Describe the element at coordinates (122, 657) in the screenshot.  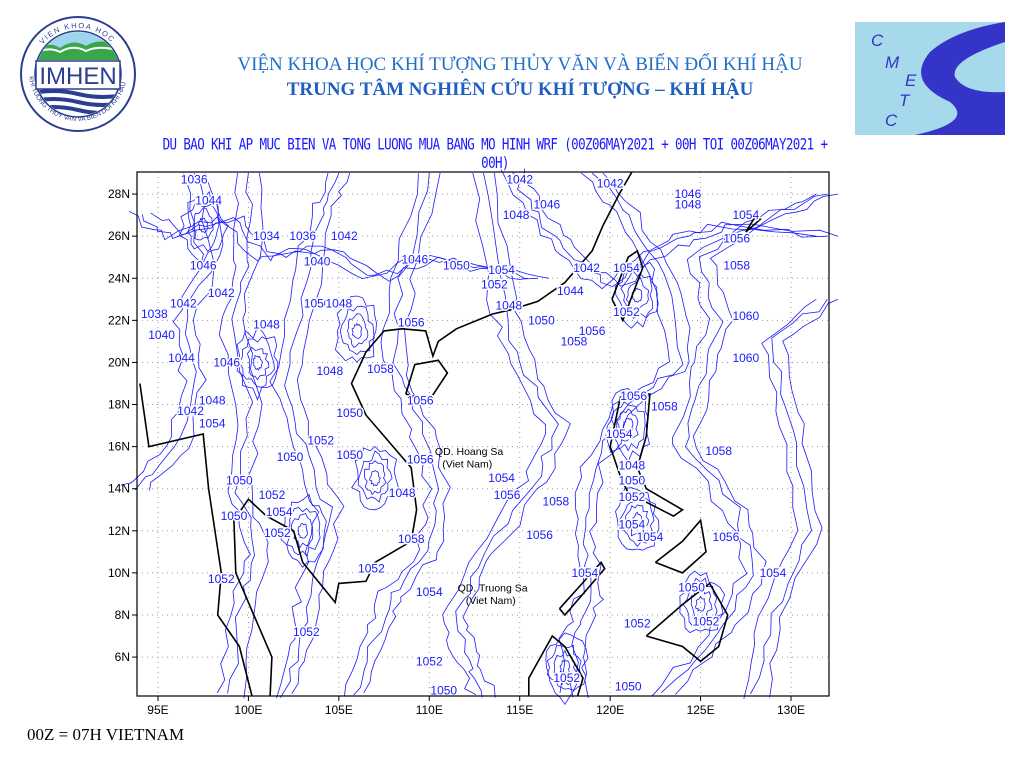
I see `tick-label-lat: 6N` at that location.